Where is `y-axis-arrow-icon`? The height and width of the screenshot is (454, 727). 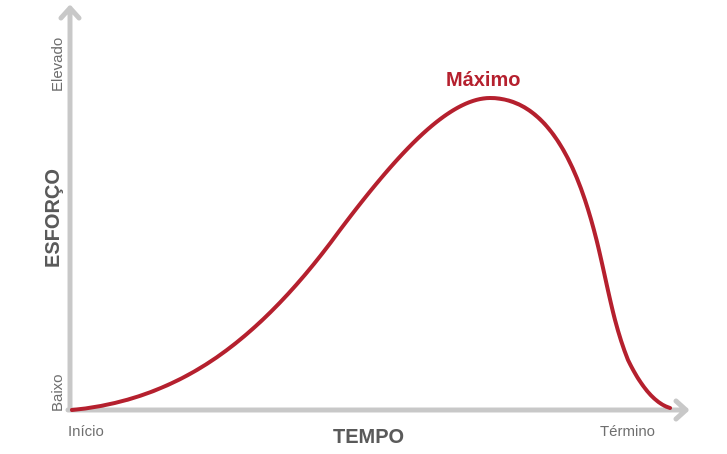 y-axis-arrow-icon is located at coordinates (70, 13).